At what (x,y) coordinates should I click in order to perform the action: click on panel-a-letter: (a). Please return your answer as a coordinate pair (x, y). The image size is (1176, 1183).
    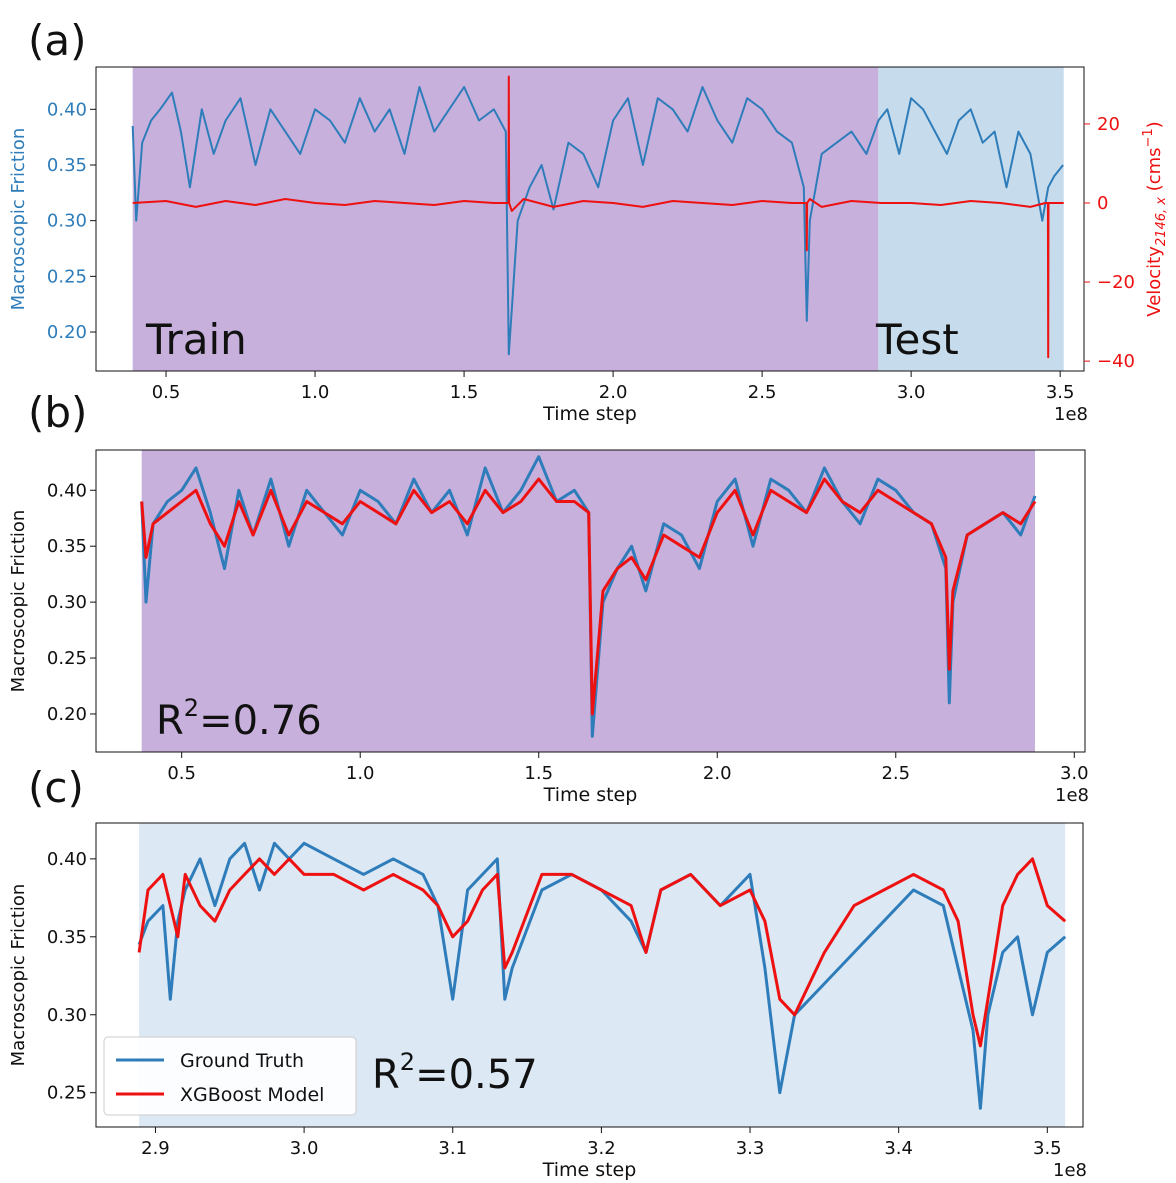
    Looking at the image, I should click on (57, 40).